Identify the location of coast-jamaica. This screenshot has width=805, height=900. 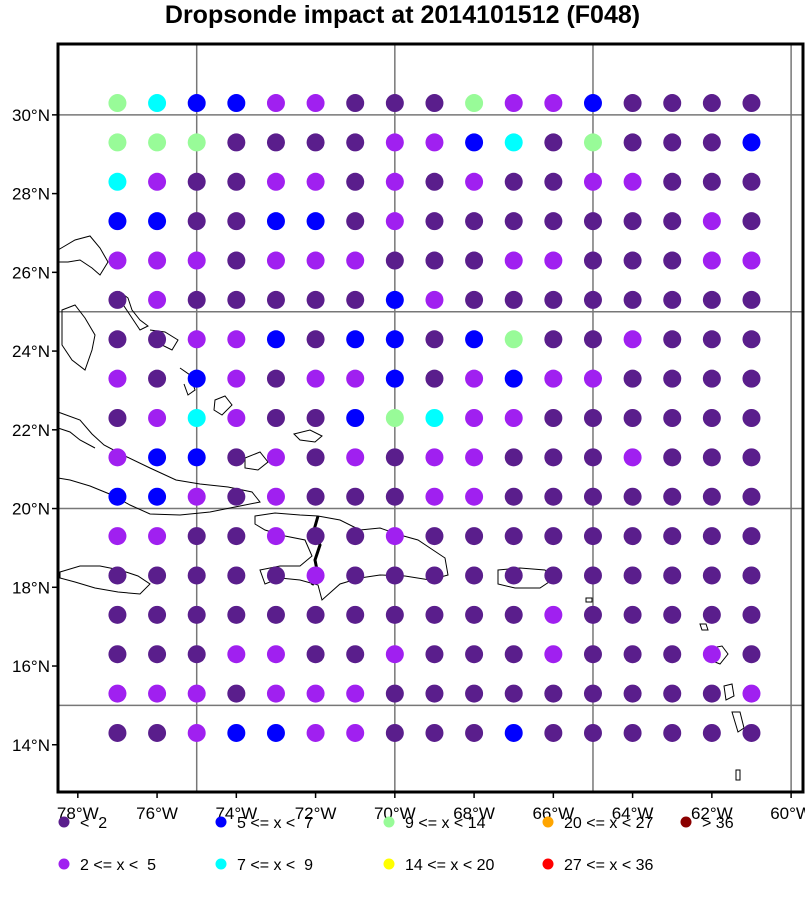
(105, 580).